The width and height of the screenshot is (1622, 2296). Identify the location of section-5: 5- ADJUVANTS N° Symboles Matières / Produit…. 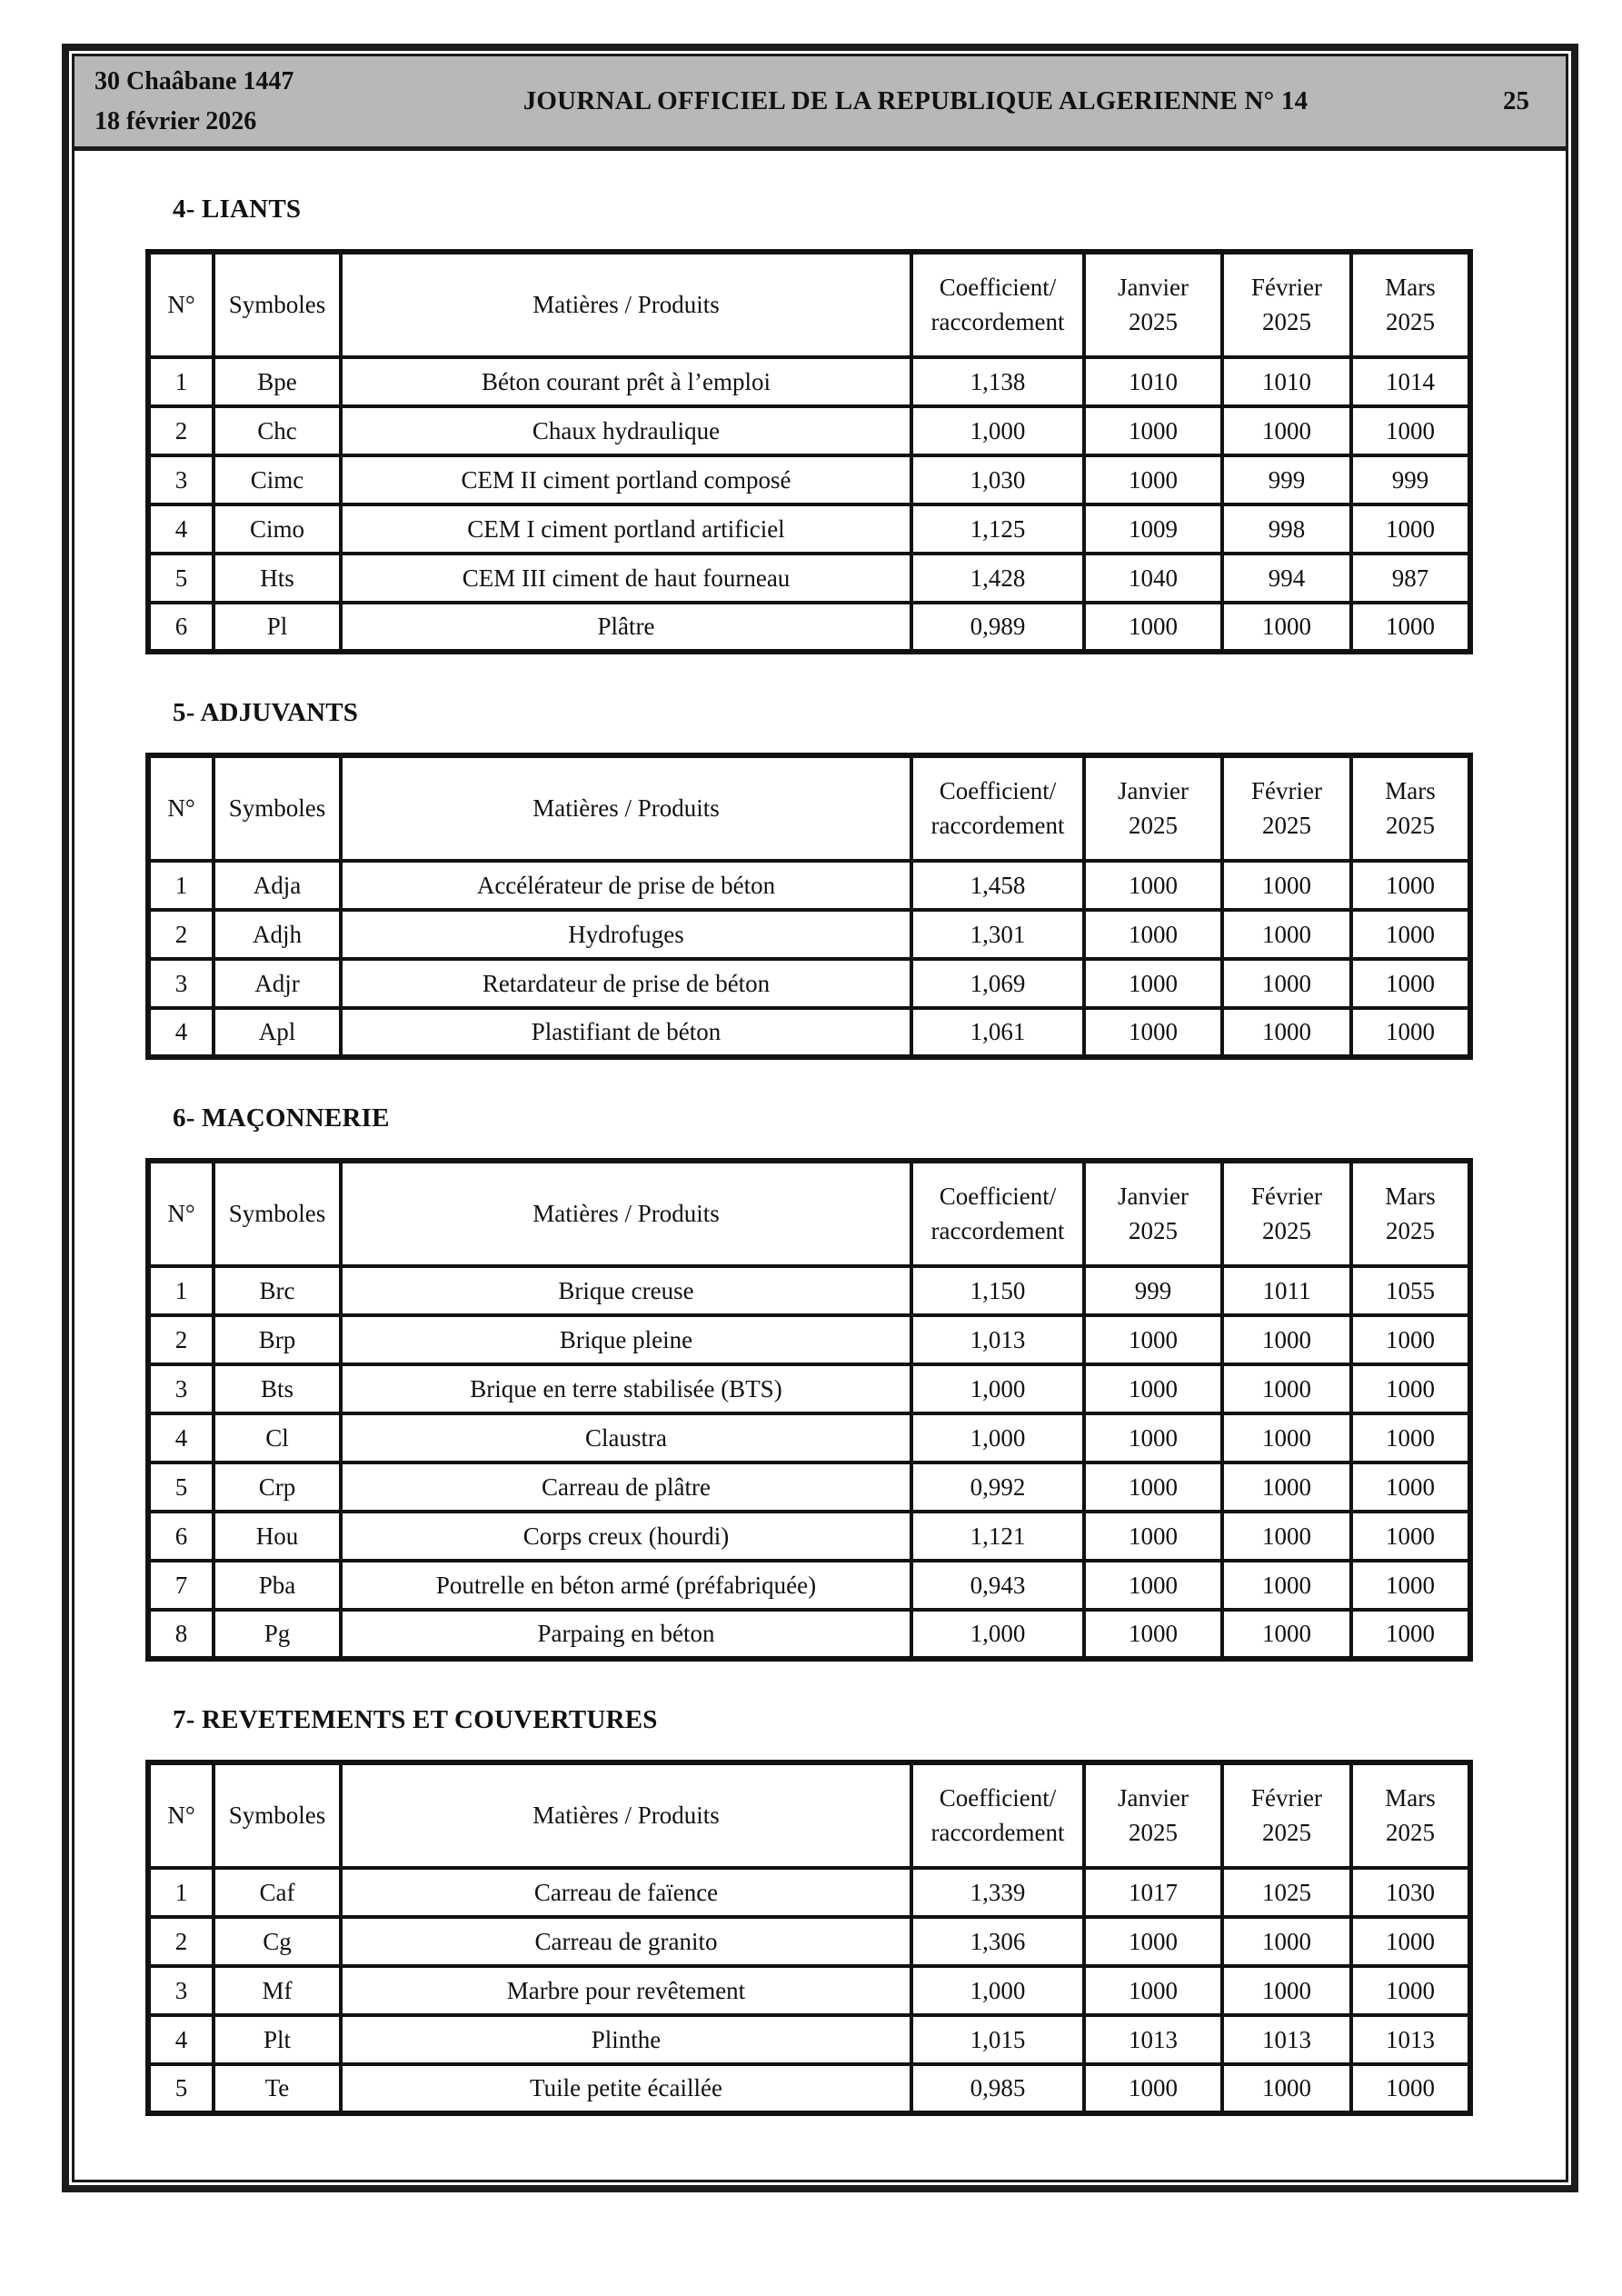
(855, 879).